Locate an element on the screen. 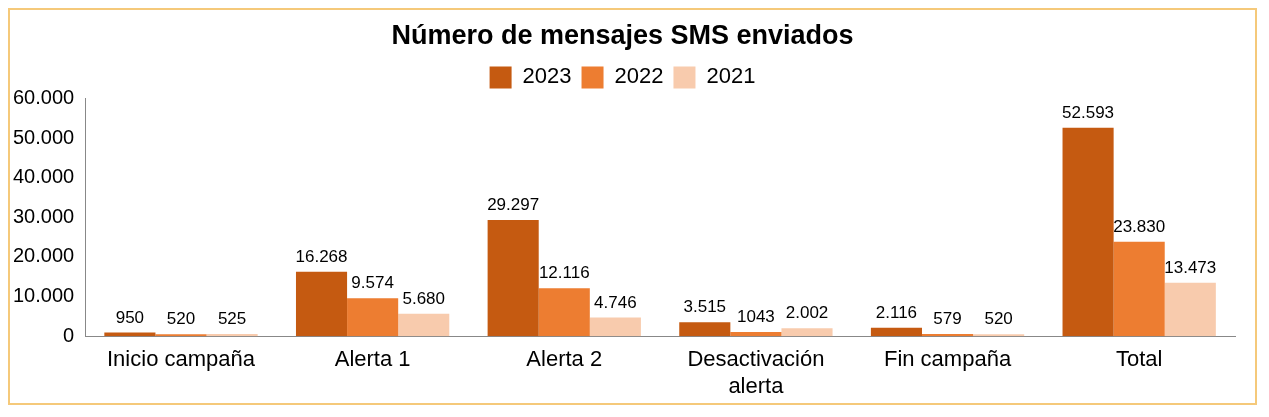 Image resolution: width=1269 pixels, height=417 pixels. legend-label: 2021 is located at coordinates (731, 76).